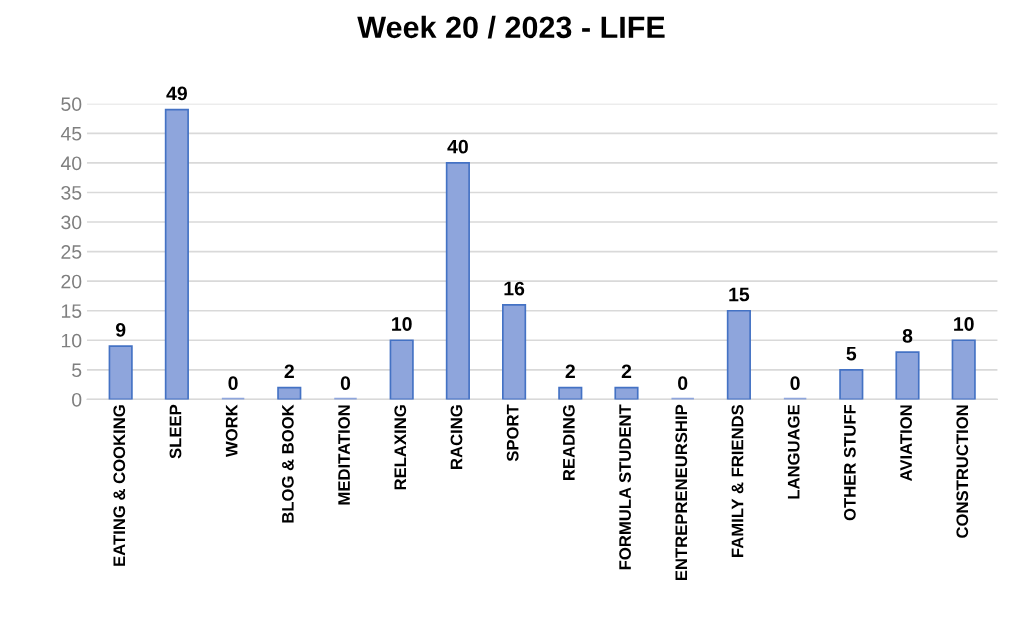 This screenshot has height=629, width=1023. Describe the element at coordinates (681, 492) in the screenshot. I see `x-tick-label: ENTREPRENEURSHIP` at that location.